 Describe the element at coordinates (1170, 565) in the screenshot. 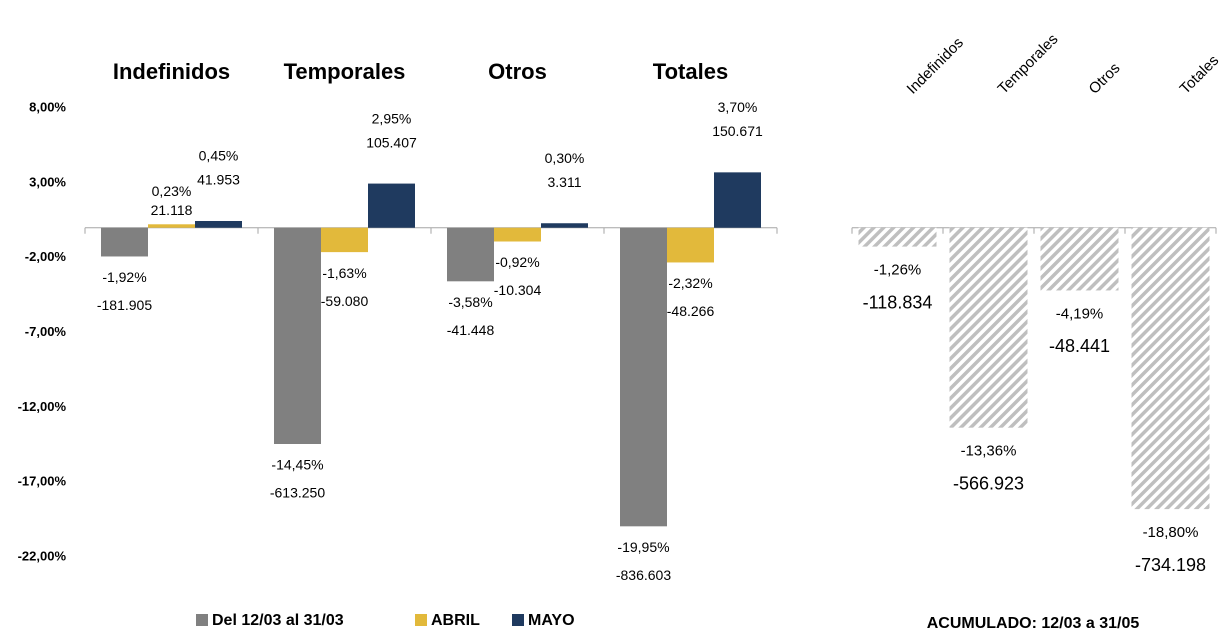

I see `count-label: -734.198` at that location.